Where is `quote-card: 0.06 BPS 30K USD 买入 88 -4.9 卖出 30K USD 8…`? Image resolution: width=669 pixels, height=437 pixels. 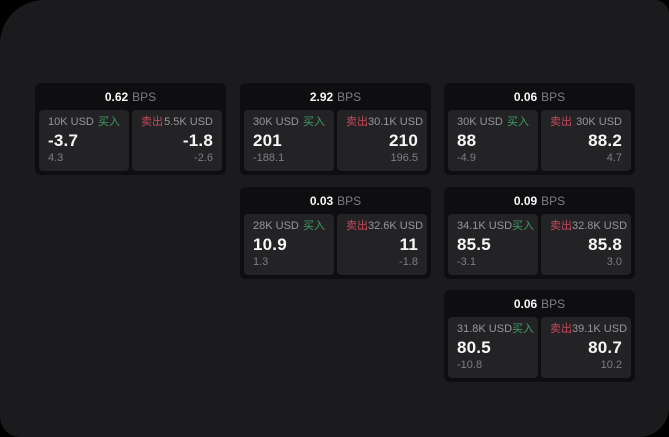
quote-card: 0.06 BPS 30K USD 买入 88 -4.9 卖出 30K USD 8… is located at coordinates (539, 129).